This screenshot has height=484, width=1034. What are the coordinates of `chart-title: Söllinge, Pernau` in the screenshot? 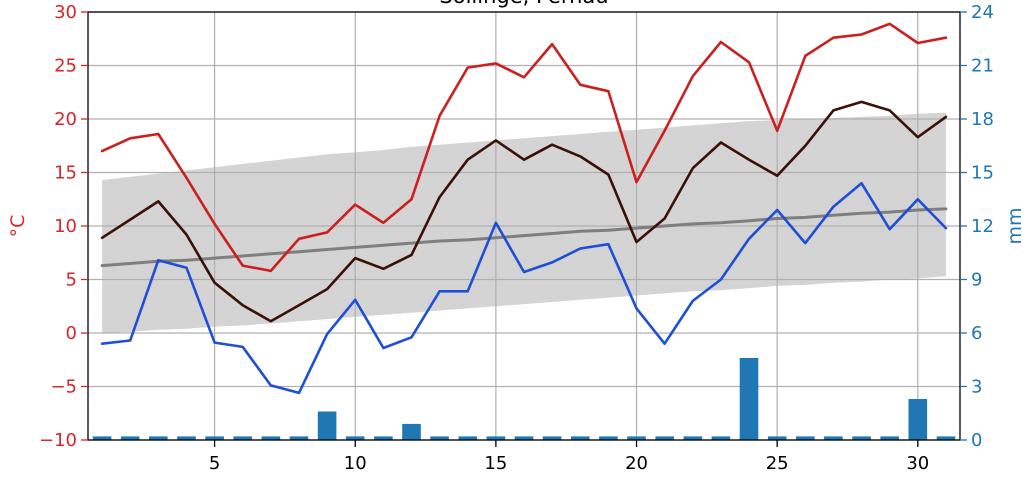 It's located at (523, 4).